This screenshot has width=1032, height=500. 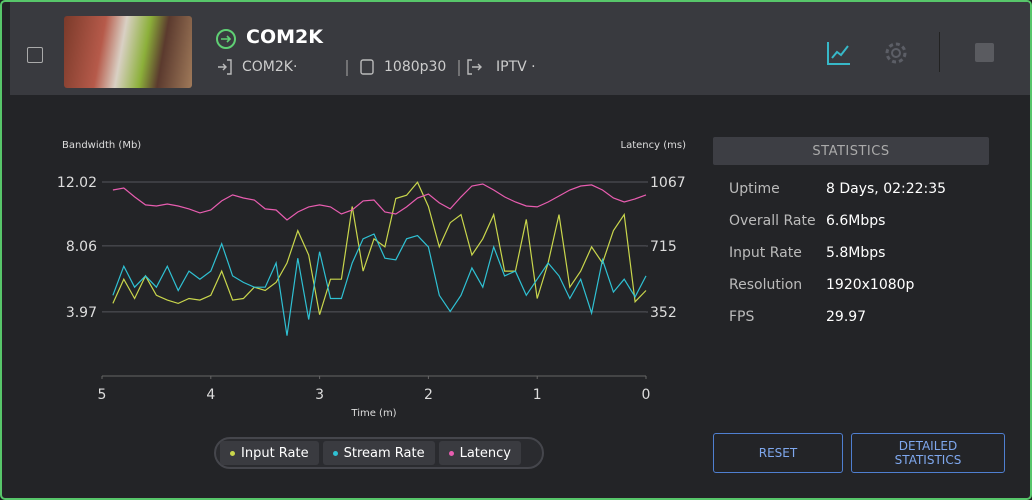 What do you see at coordinates (81, 247) in the screenshot?
I see `y-tick-label: 8.06` at bounding box center [81, 247].